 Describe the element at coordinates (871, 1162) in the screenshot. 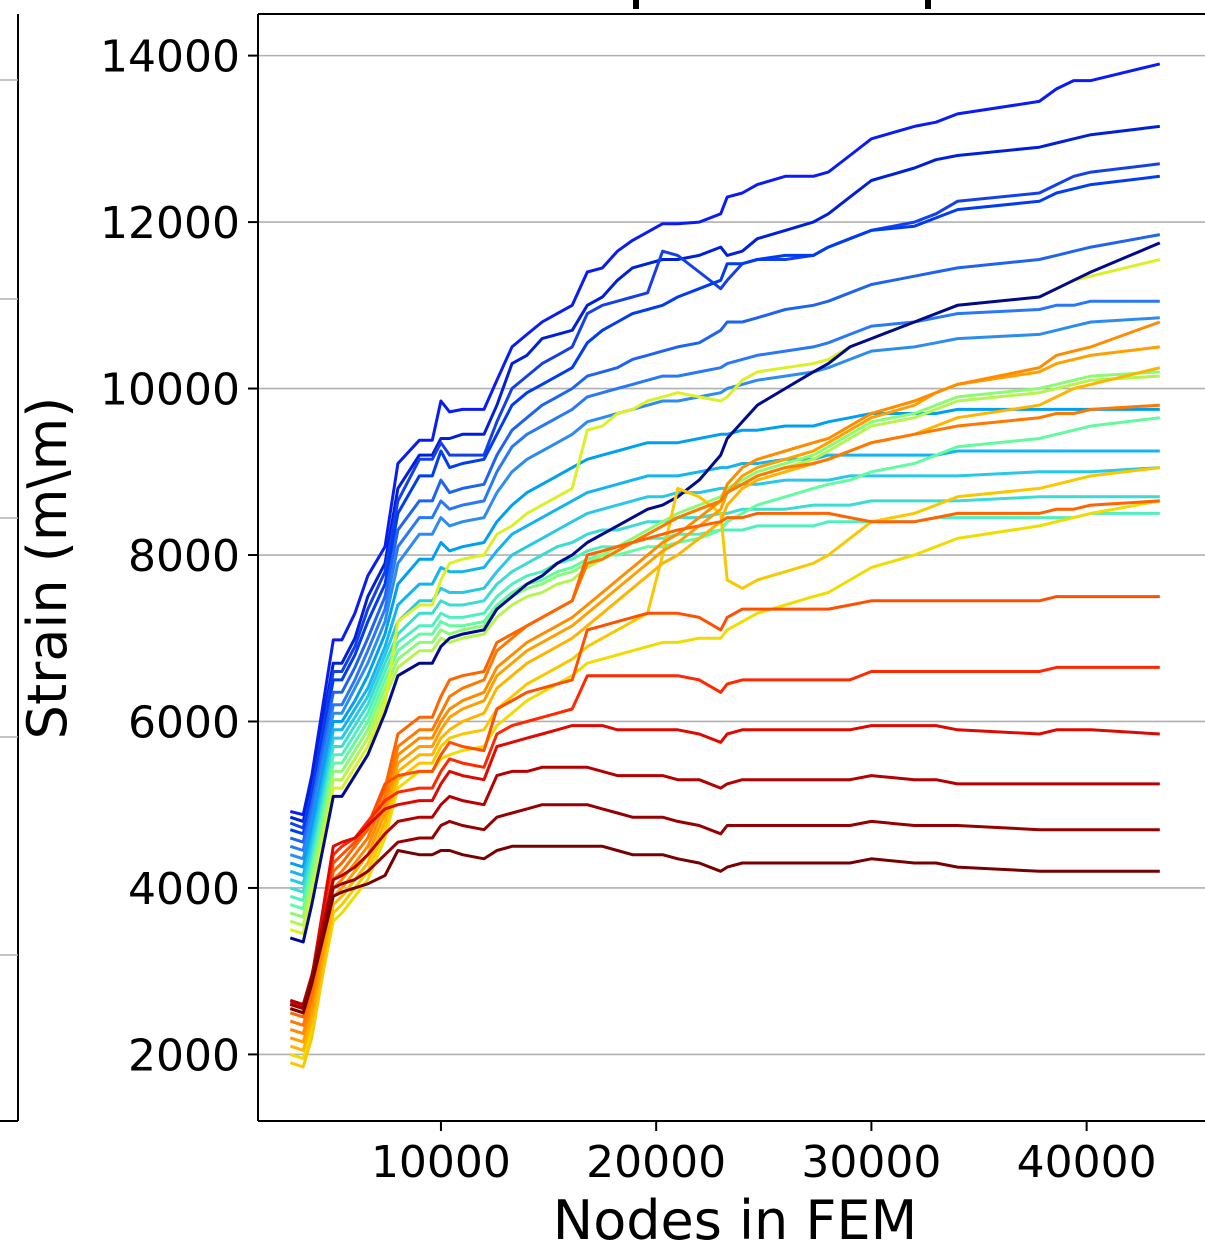

I see `x-tick-label: 30000` at that location.